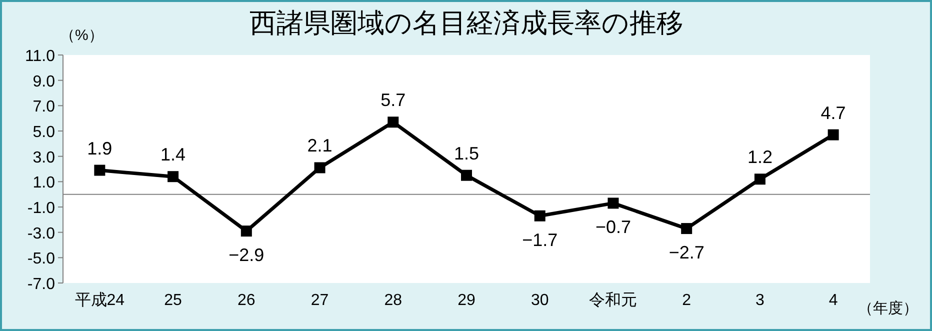  What do you see at coordinates (44, 157) in the screenshot?
I see `y-tick-label: 3.0` at bounding box center [44, 157].